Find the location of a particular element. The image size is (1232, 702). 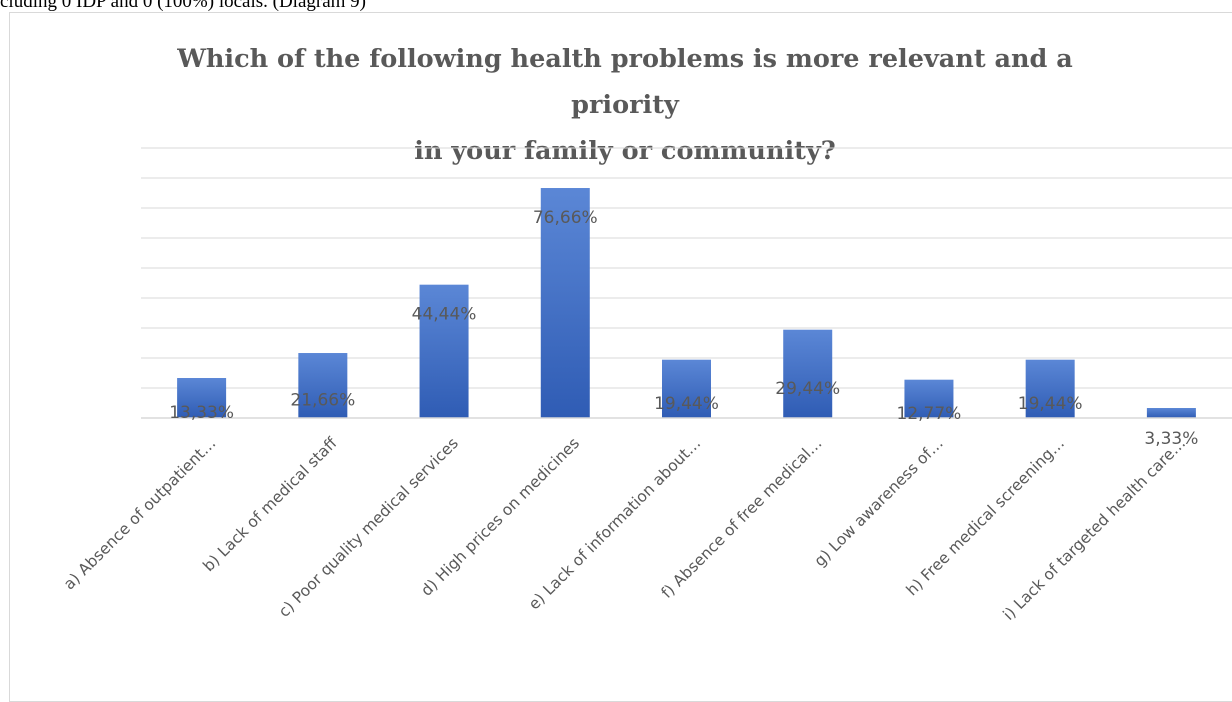

data-label: 29,44% is located at coordinates (807, 389).